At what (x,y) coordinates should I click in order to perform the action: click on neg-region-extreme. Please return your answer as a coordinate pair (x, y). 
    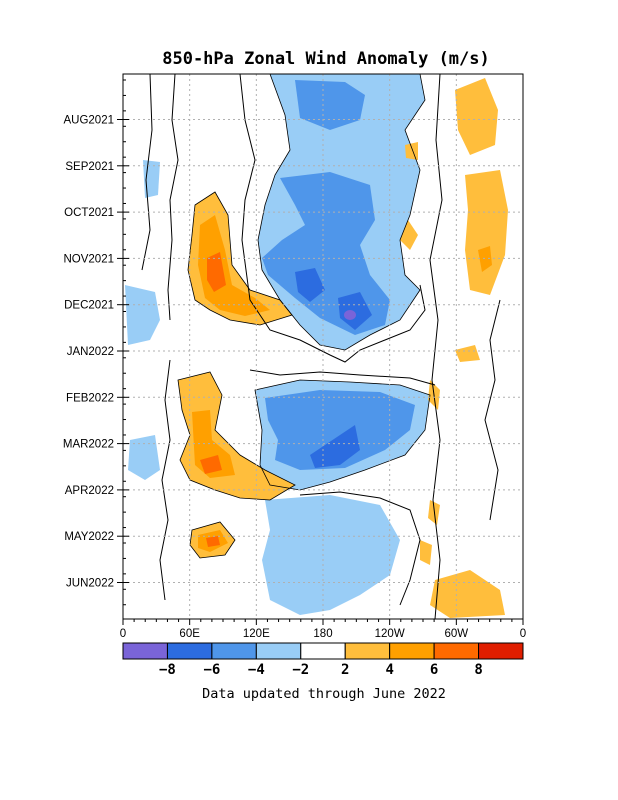
    Looking at the image, I should click on (350, 315).